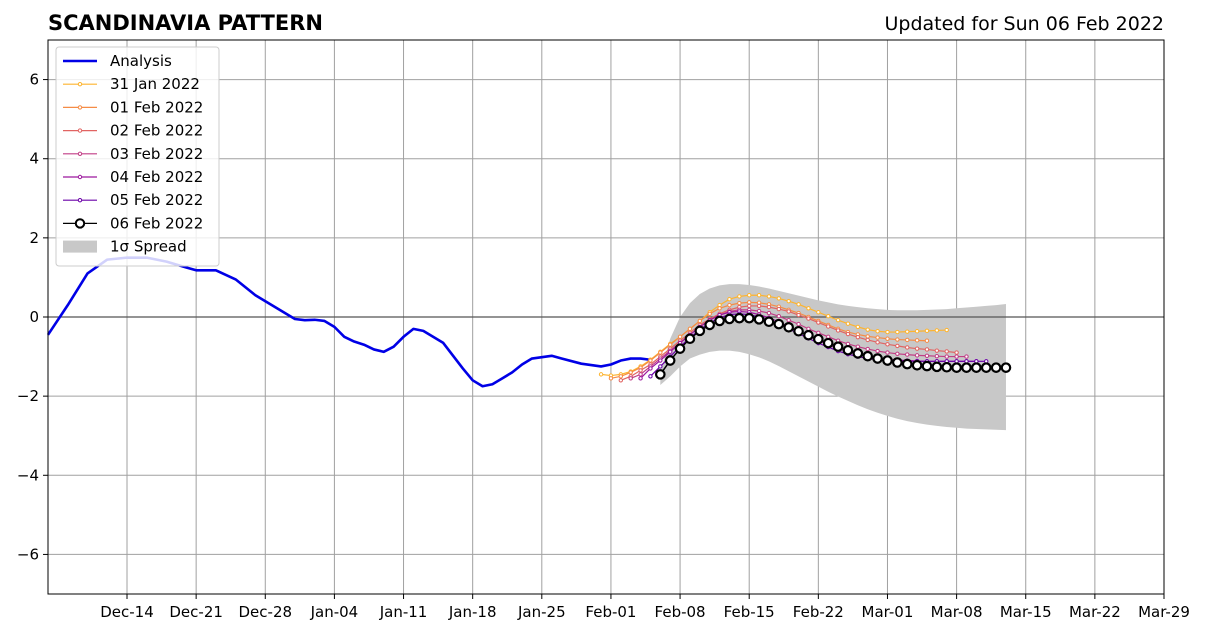 This screenshot has width=1205, height=633. Describe the element at coordinates (156, 223) in the screenshot. I see `legend-label: 06 Feb 2022` at that location.